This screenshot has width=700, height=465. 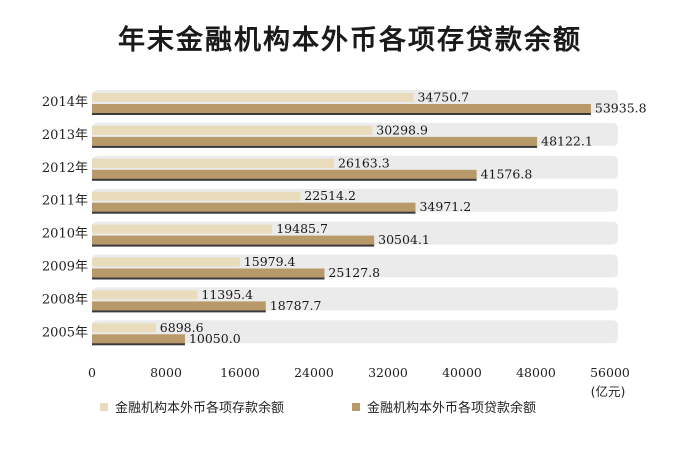 I want to click on loan-value-label: 41576.8, so click(x=507, y=173).